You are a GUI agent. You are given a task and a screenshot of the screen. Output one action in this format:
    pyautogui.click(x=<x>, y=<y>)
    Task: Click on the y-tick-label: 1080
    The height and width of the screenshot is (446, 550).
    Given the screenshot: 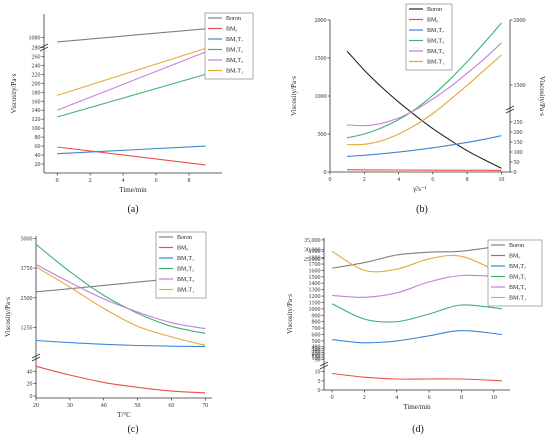 What is the action you would take?
    pyautogui.click(x=35, y=39)
    